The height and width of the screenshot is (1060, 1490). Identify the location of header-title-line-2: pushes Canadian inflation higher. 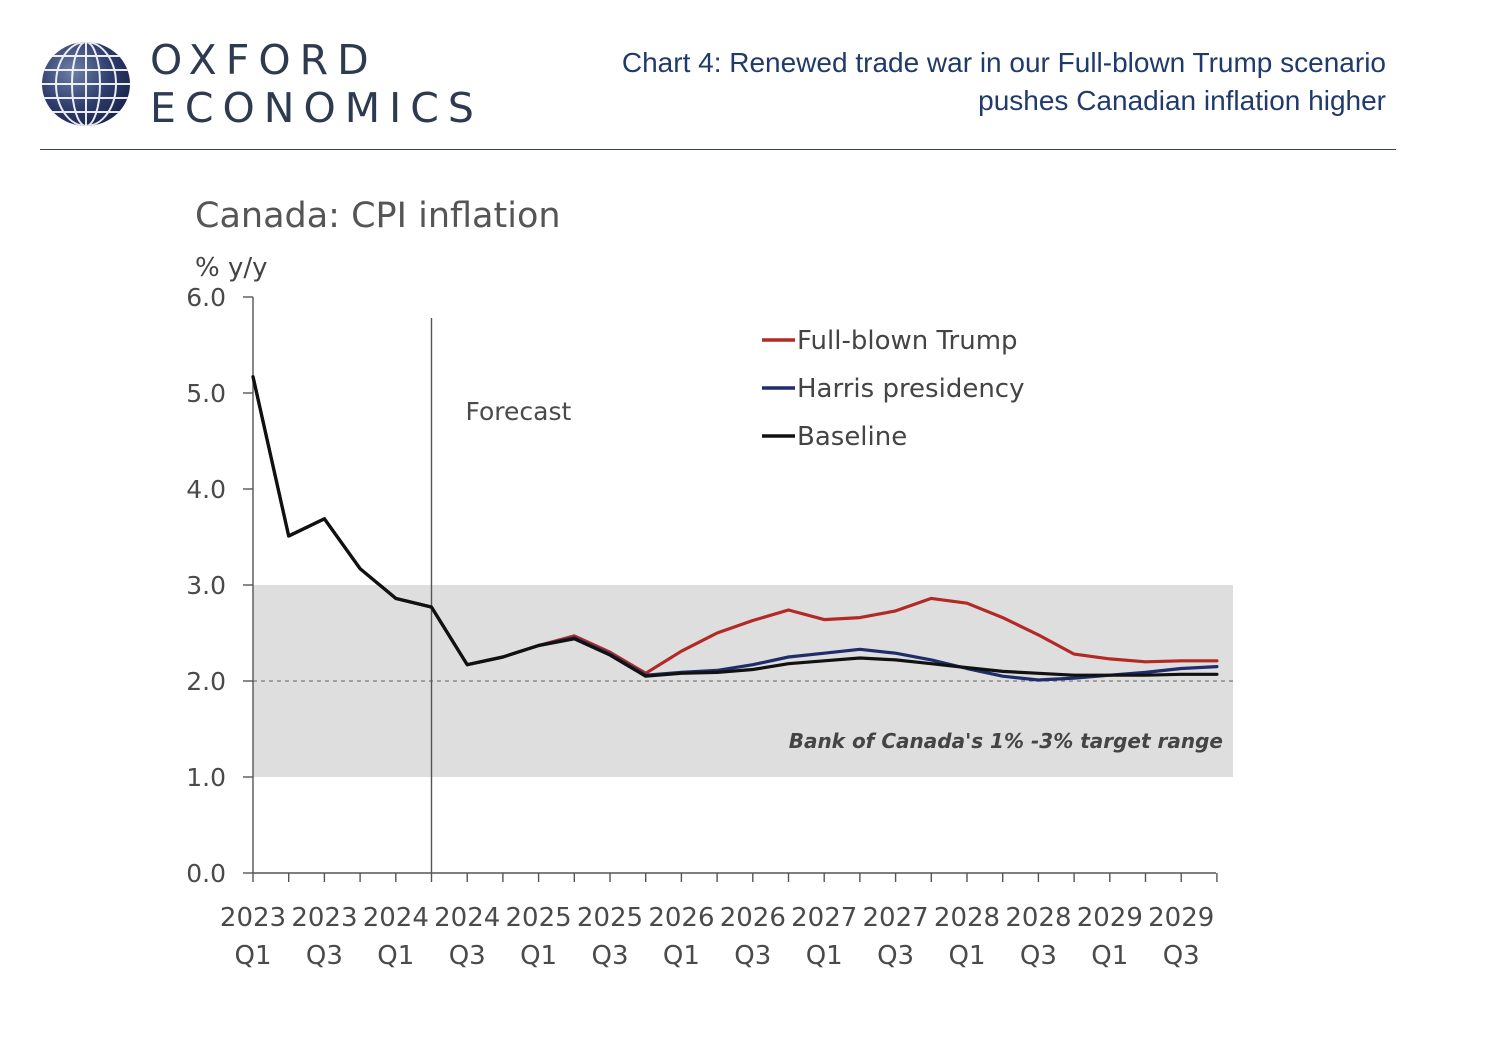
(1182, 100).